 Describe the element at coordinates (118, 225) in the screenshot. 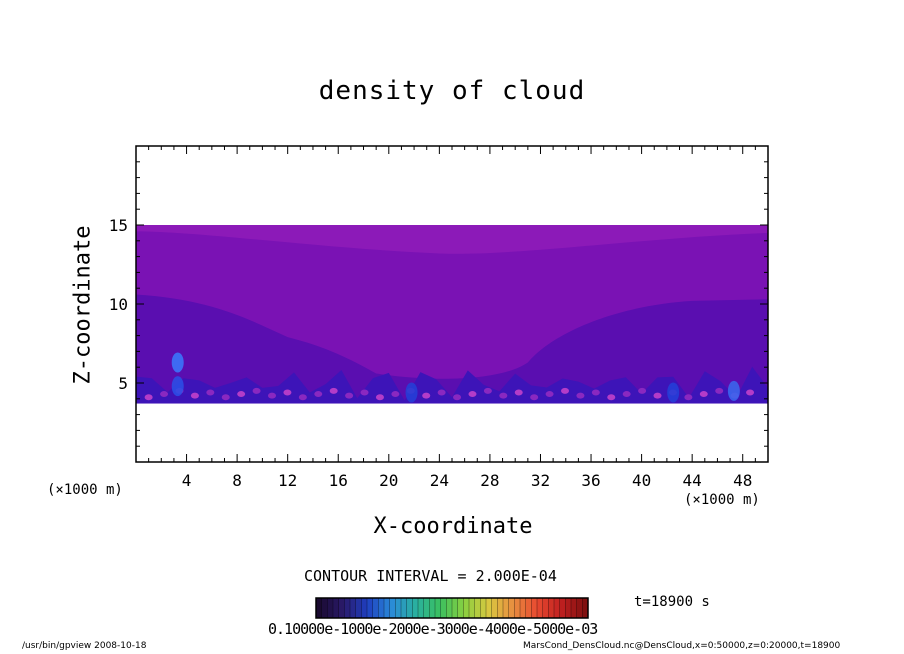

I see `y-tick-label: 15` at that location.